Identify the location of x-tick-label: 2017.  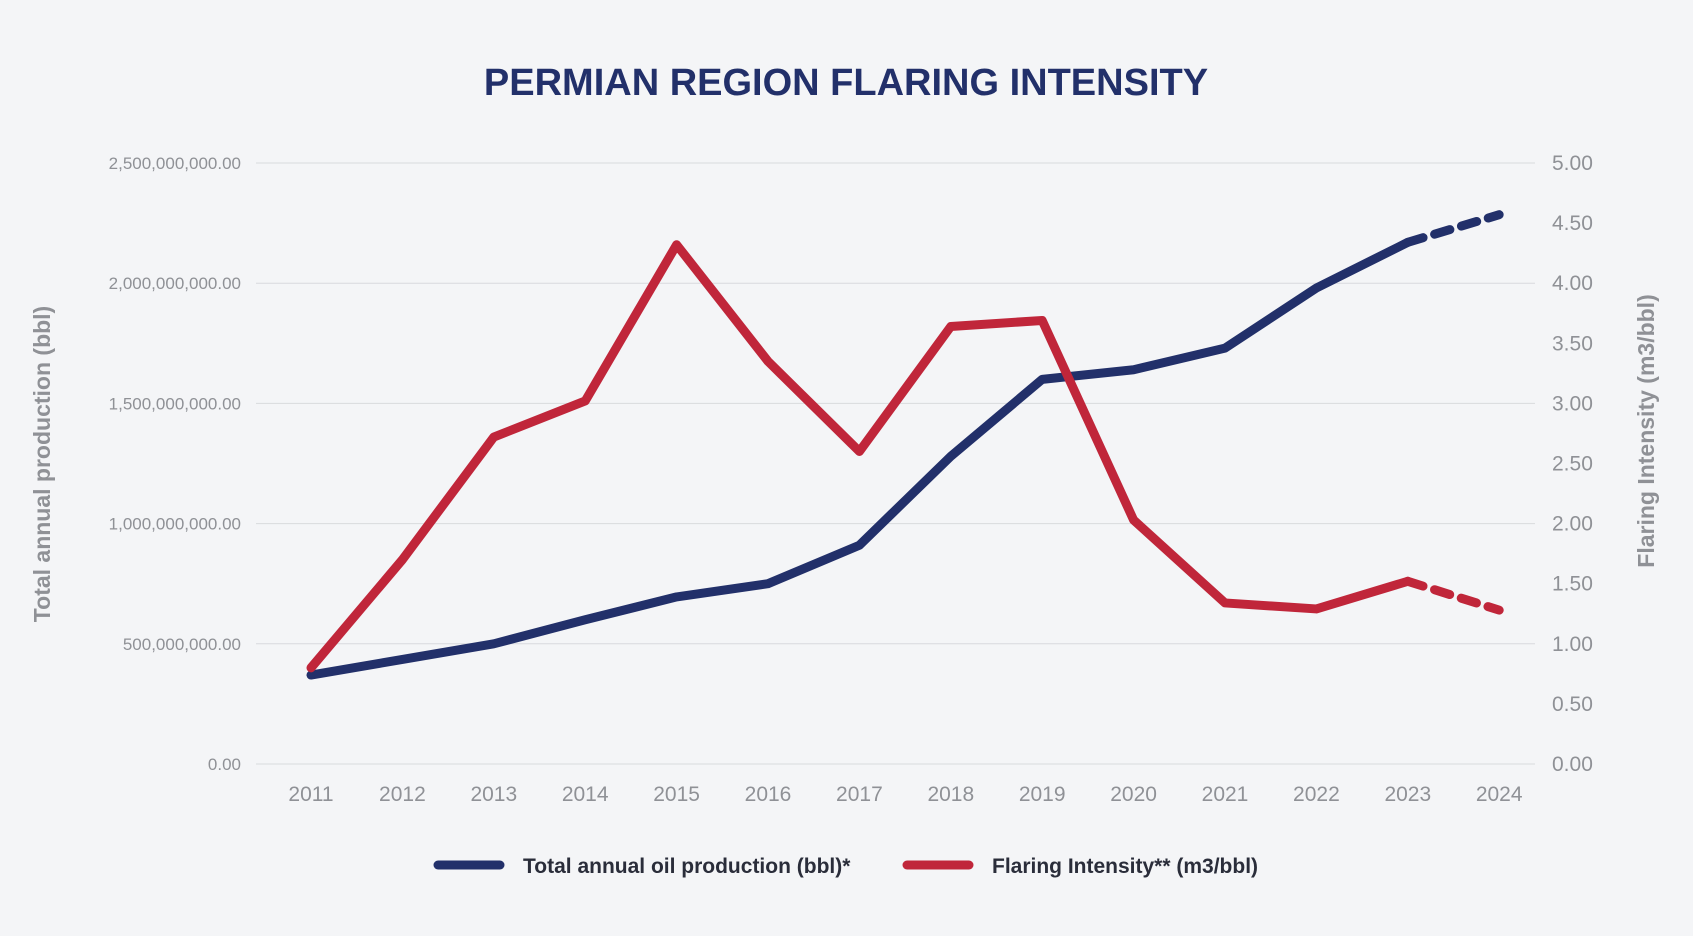
(859, 794).